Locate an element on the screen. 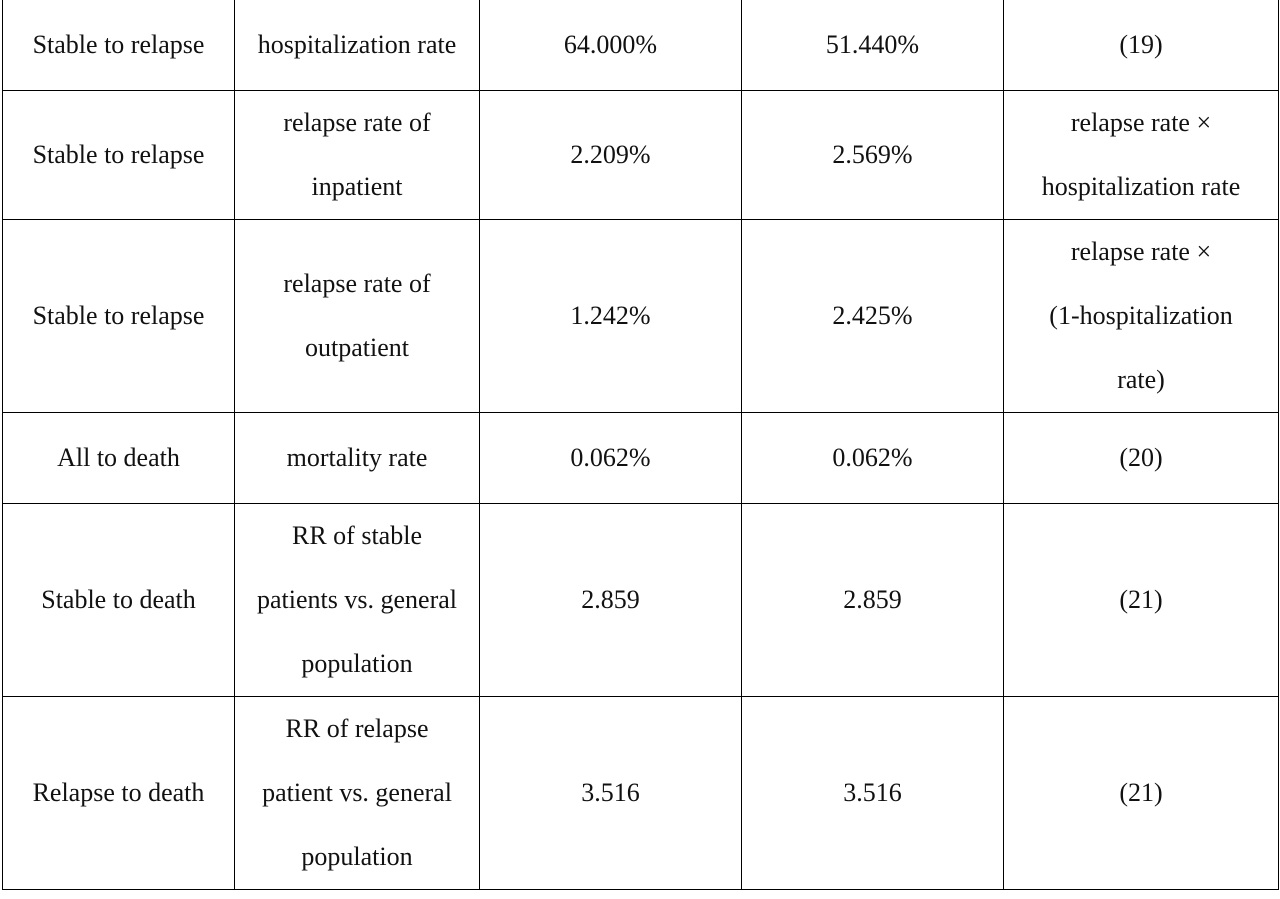  source-cell: relapse rate × (1-hospitalization rate) is located at coordinates (1141, 316).